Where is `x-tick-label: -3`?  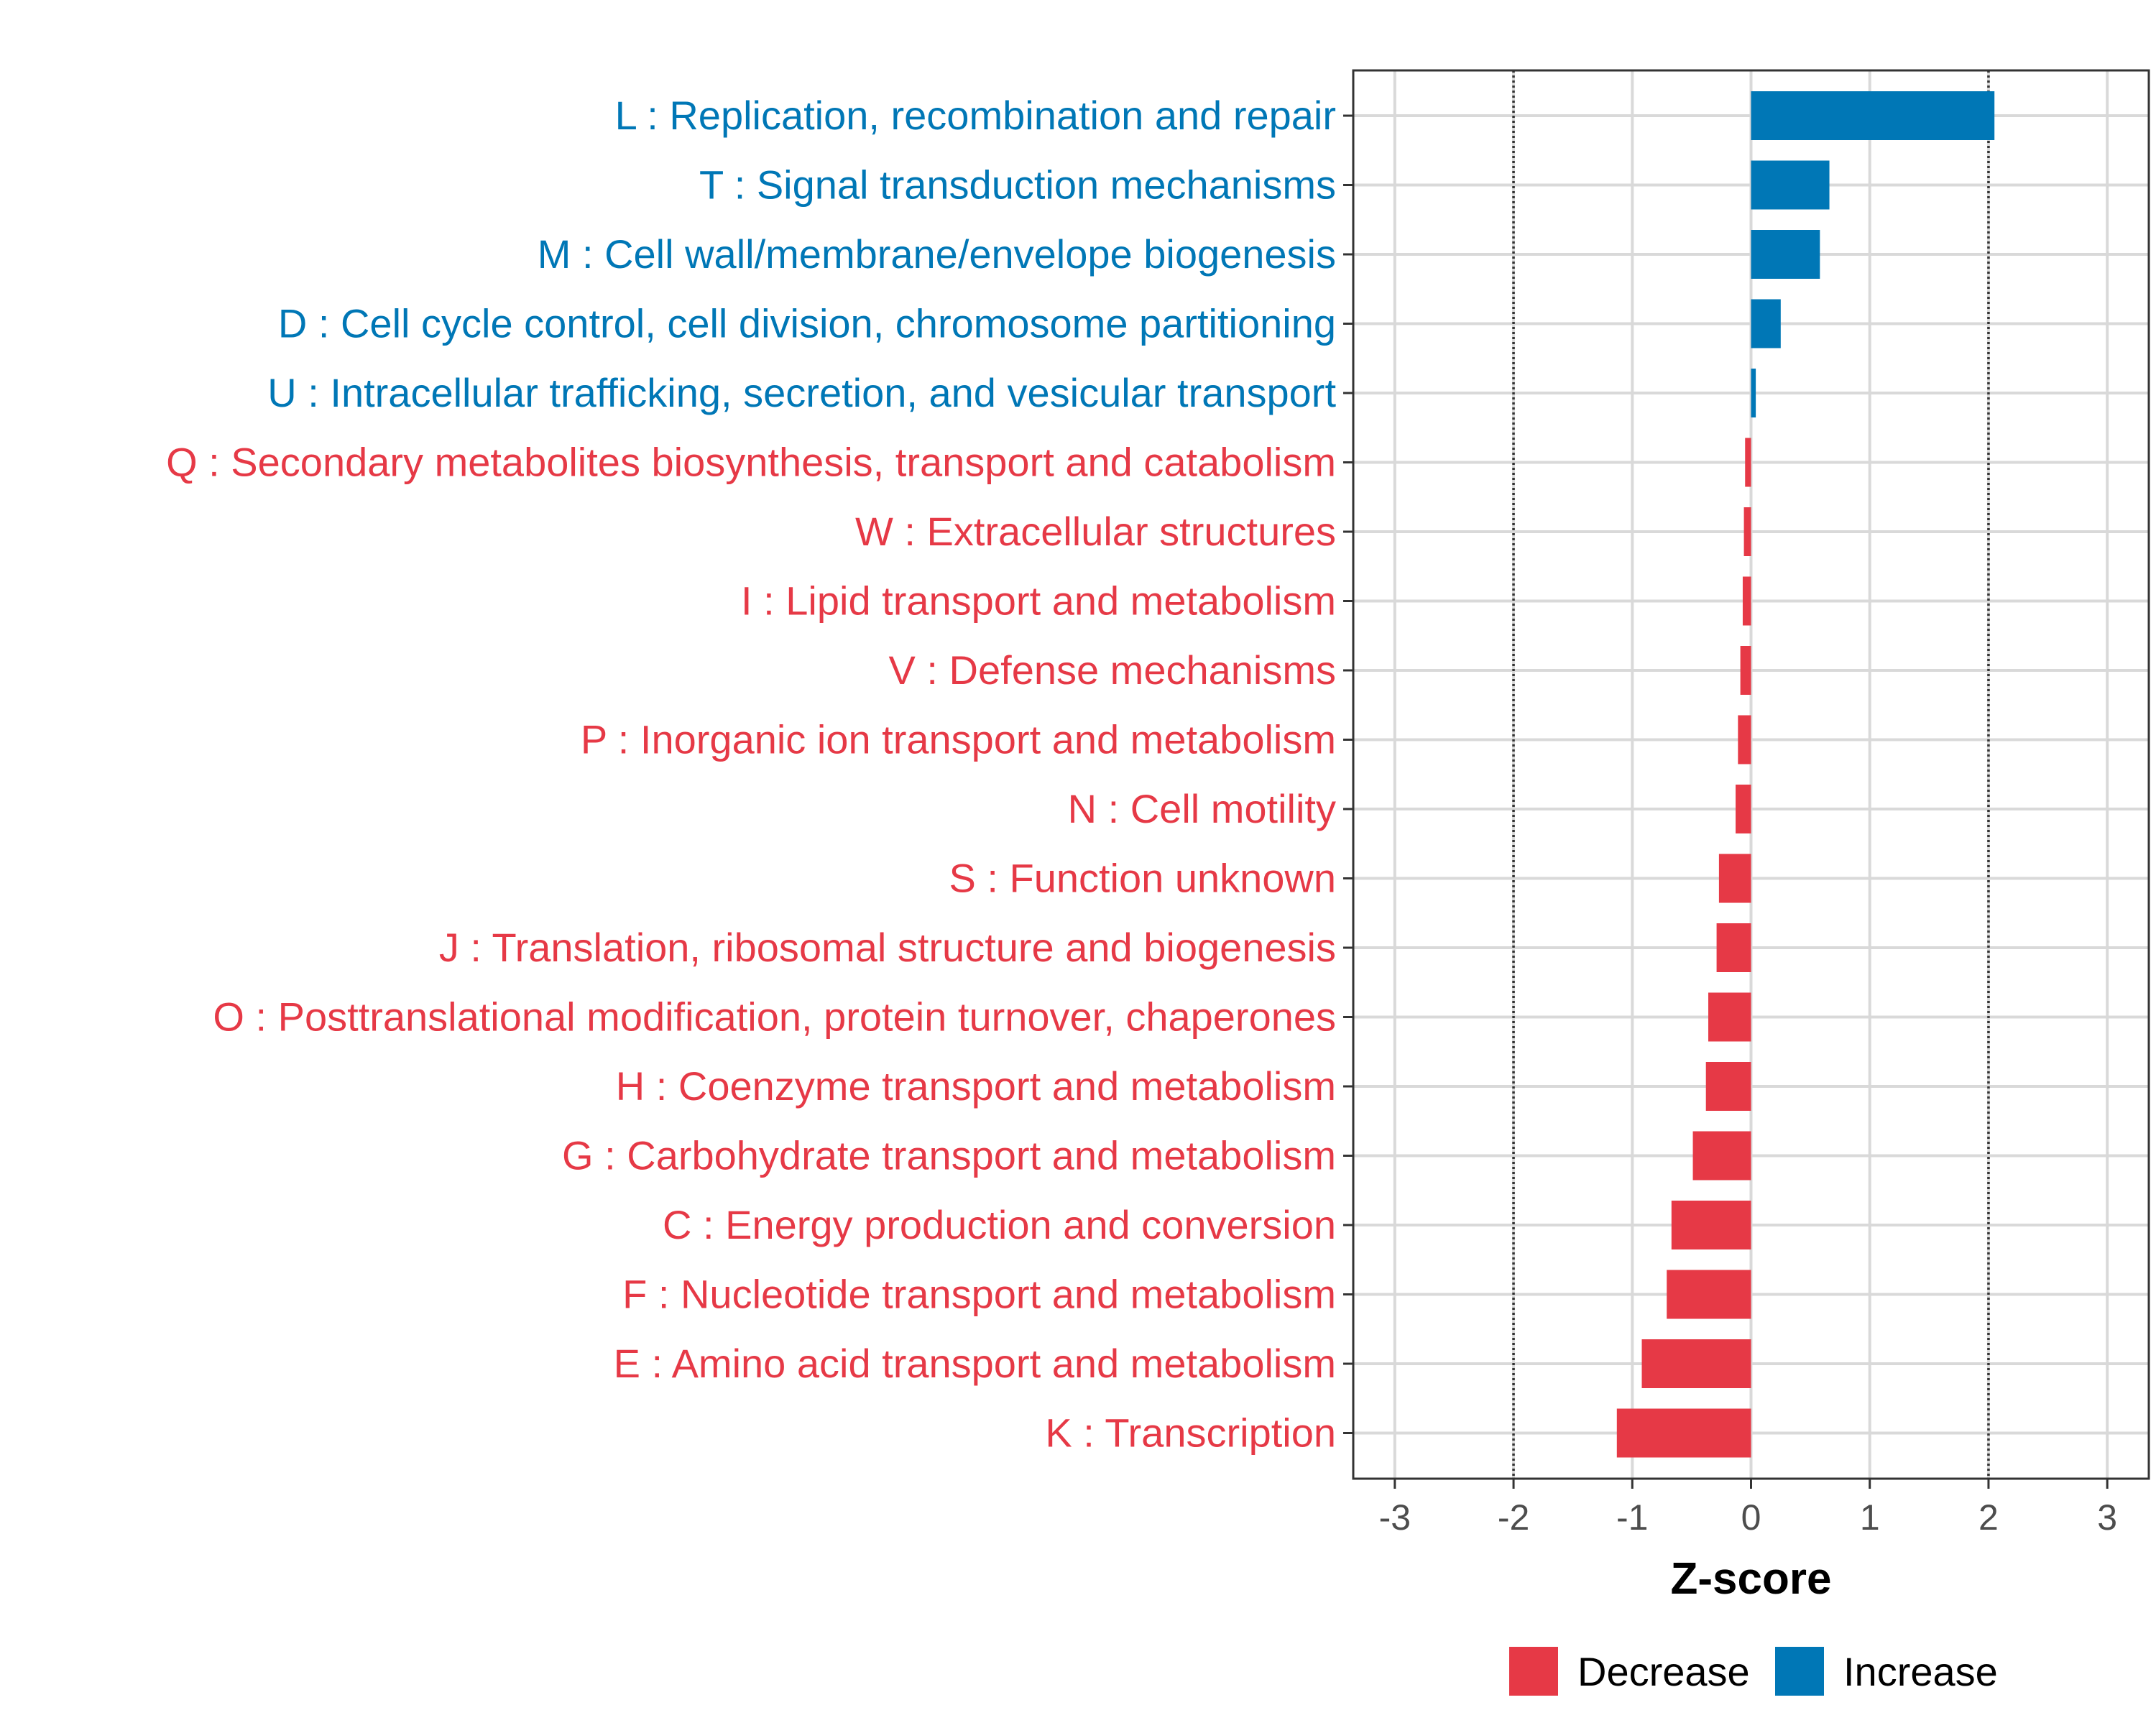
x-tick-label: -3 is located at coordinates (1395, 1518).